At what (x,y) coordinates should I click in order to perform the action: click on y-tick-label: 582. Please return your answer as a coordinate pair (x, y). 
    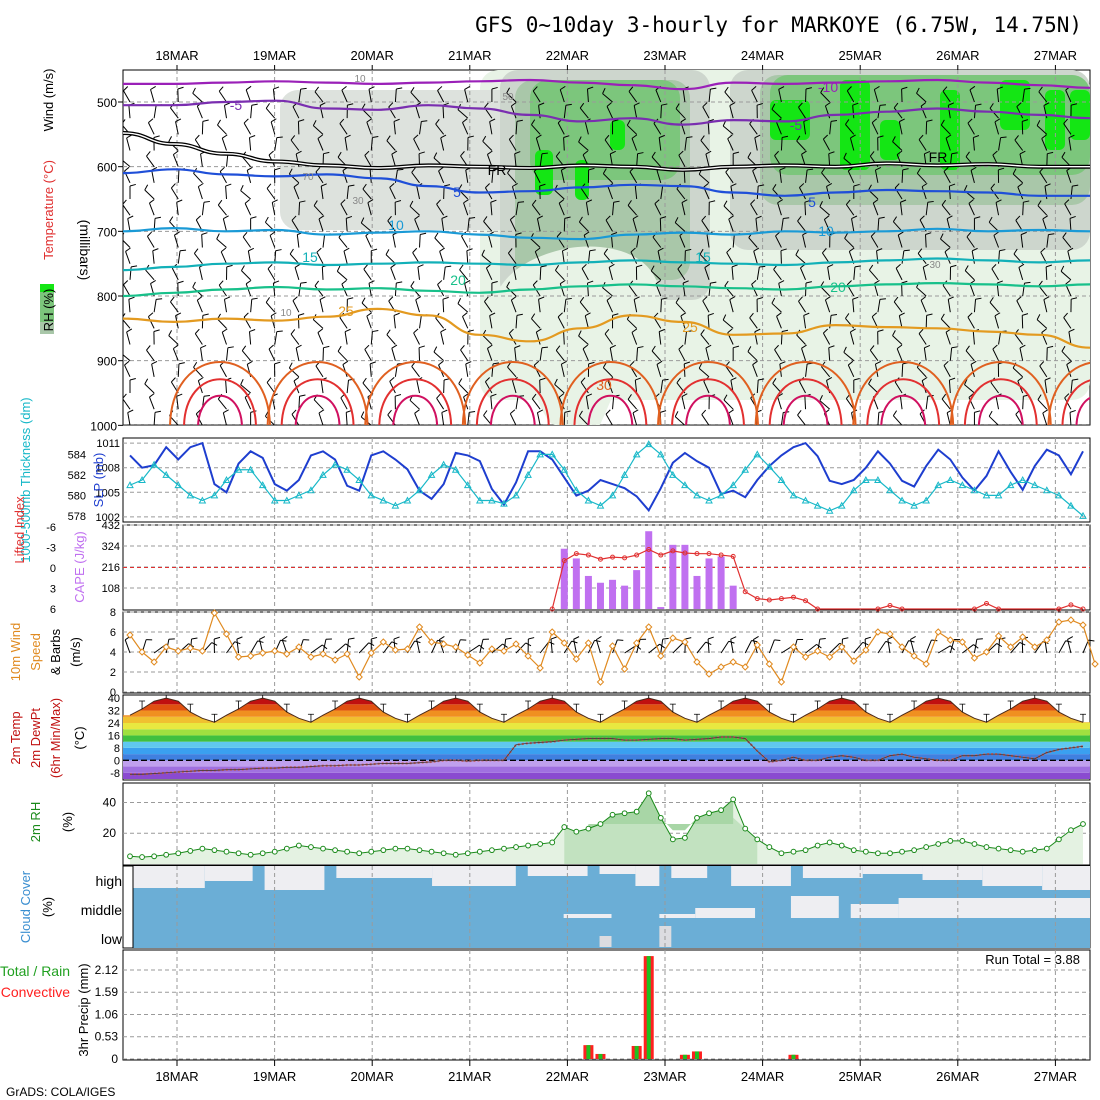
    Looking at the image, I should click on (77, 476).